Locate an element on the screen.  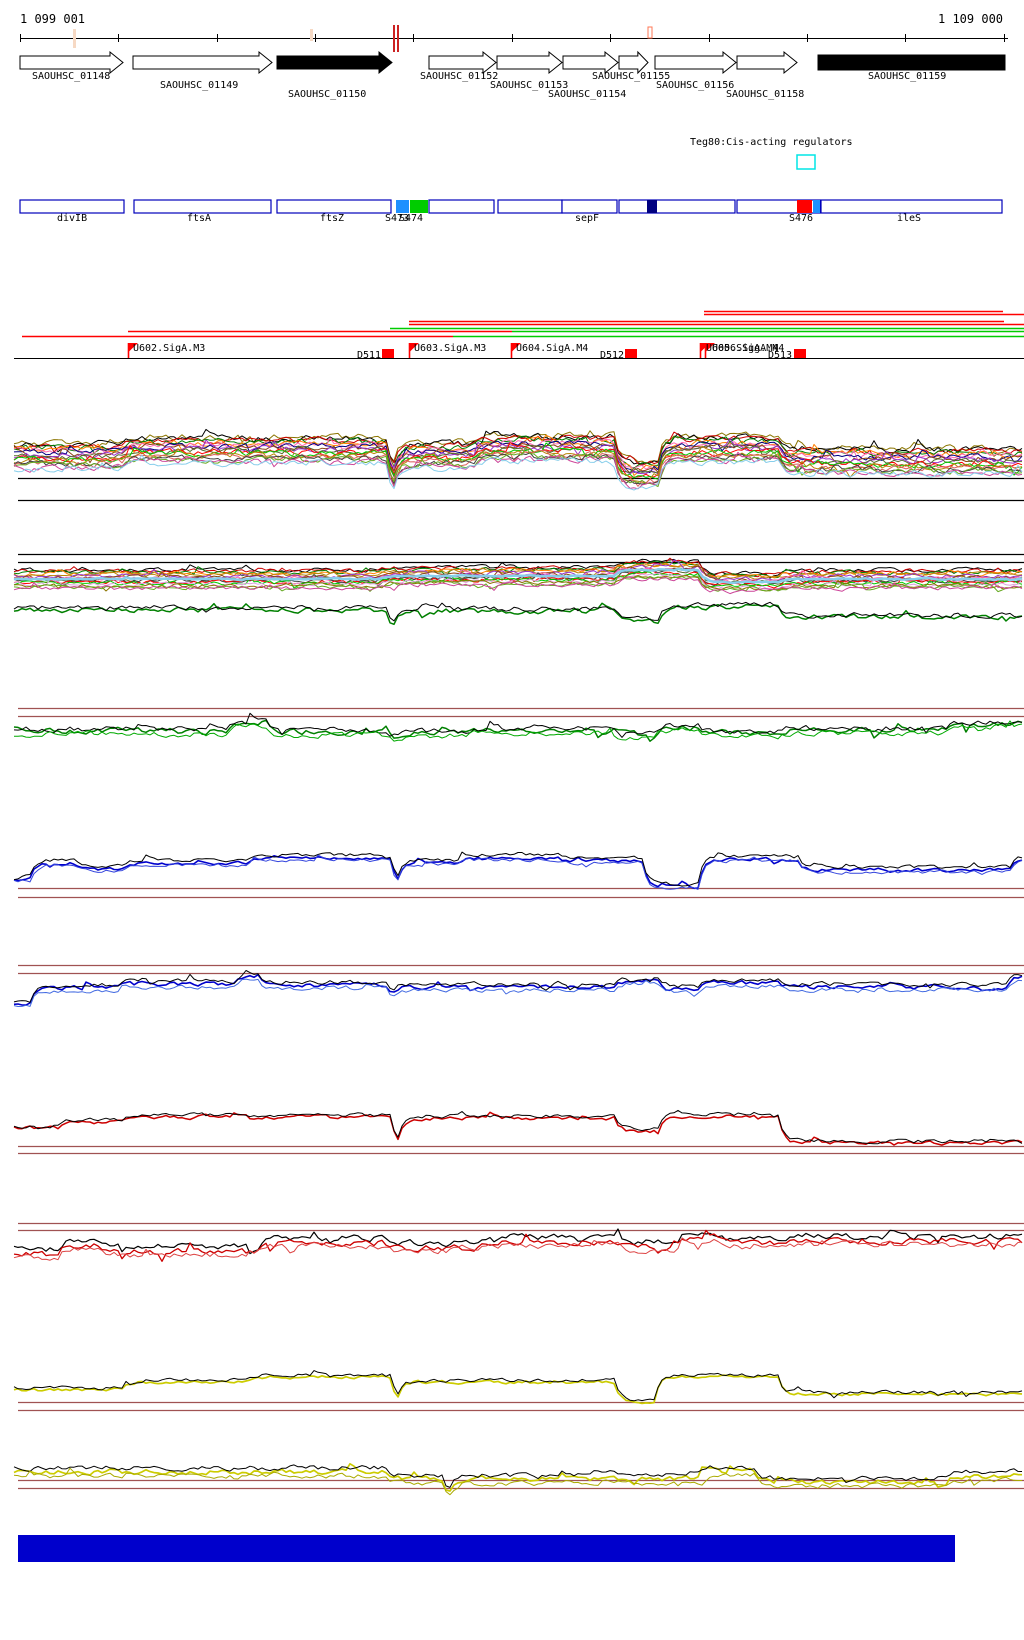
green-plus-signal is located at coordinates (518, 611).